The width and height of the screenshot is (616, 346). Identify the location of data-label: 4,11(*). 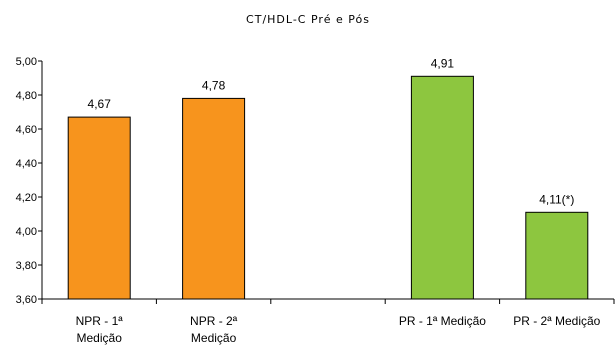
(556, 199).